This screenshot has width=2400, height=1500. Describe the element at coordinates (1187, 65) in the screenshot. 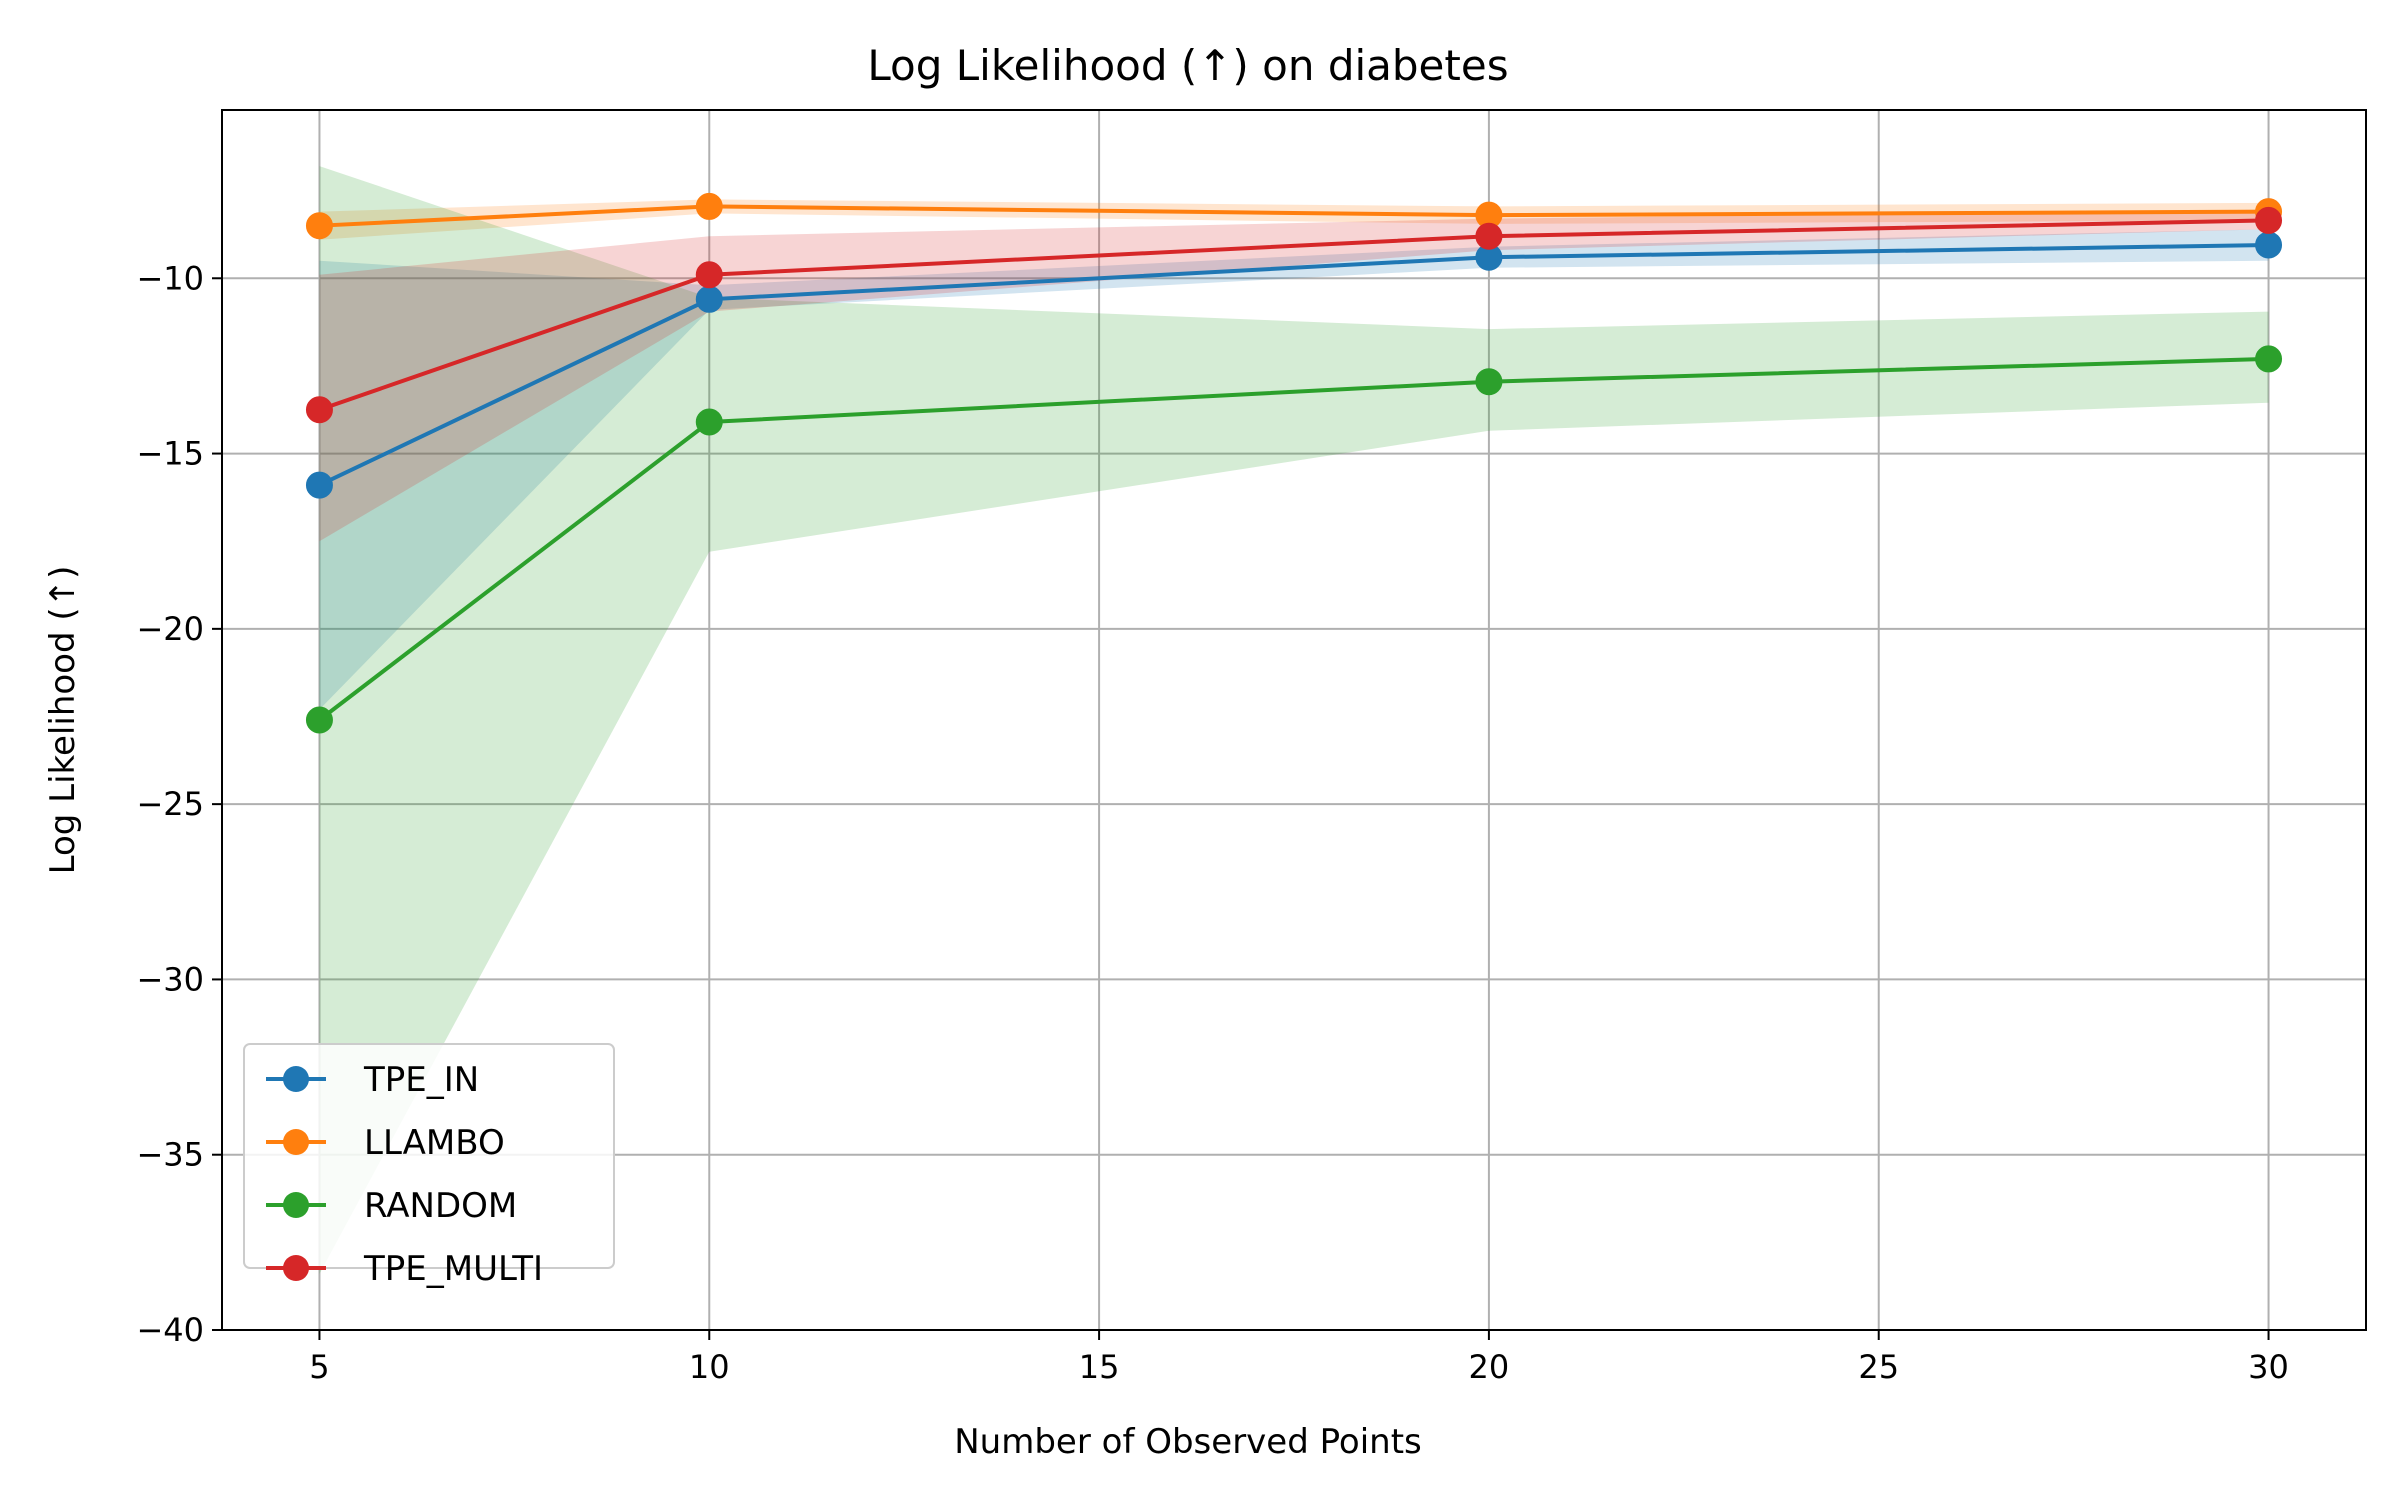

I see `chart-title: Log Likelihood (↑) on diabetes` at that location.